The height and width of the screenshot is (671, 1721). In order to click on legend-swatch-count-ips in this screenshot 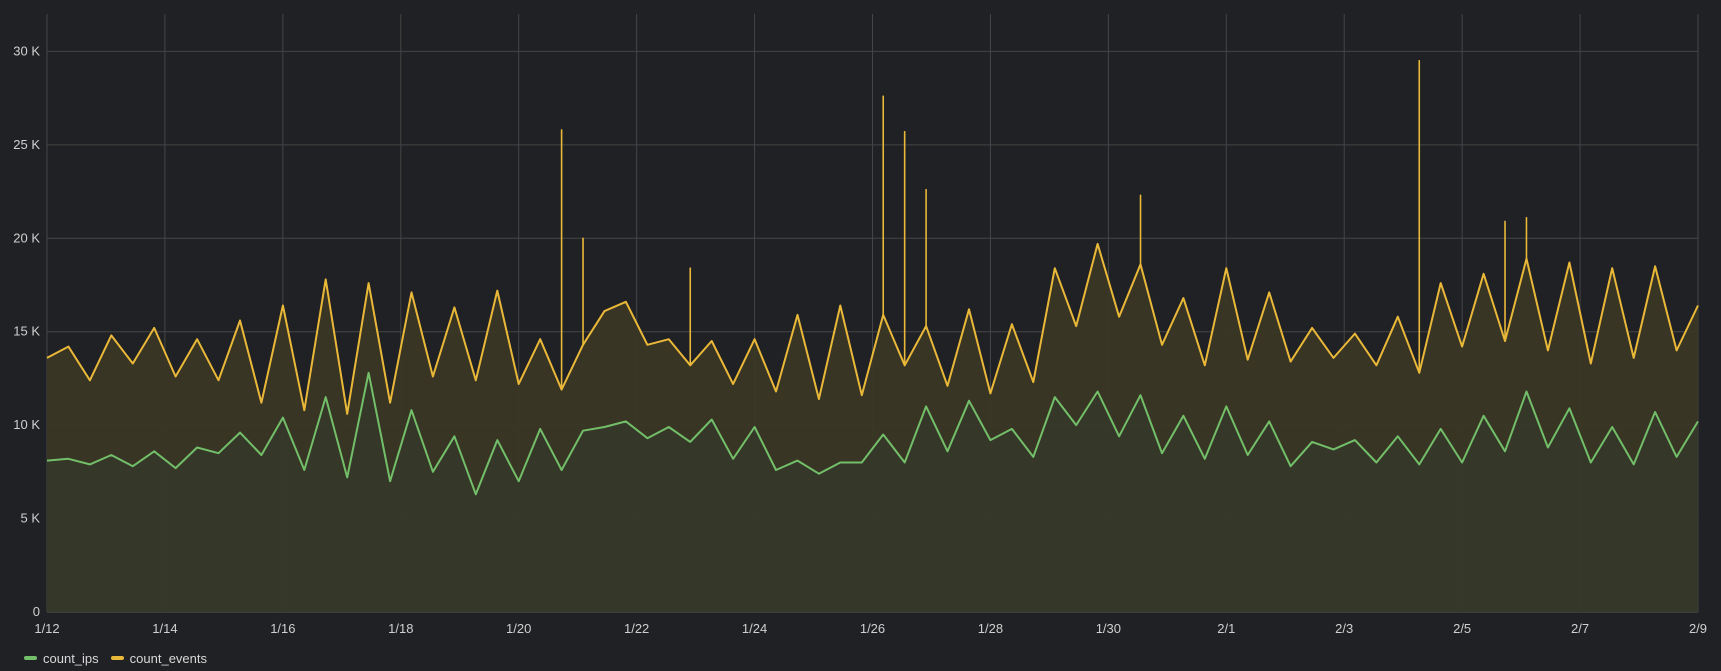, I will do `click(30, 658)`.